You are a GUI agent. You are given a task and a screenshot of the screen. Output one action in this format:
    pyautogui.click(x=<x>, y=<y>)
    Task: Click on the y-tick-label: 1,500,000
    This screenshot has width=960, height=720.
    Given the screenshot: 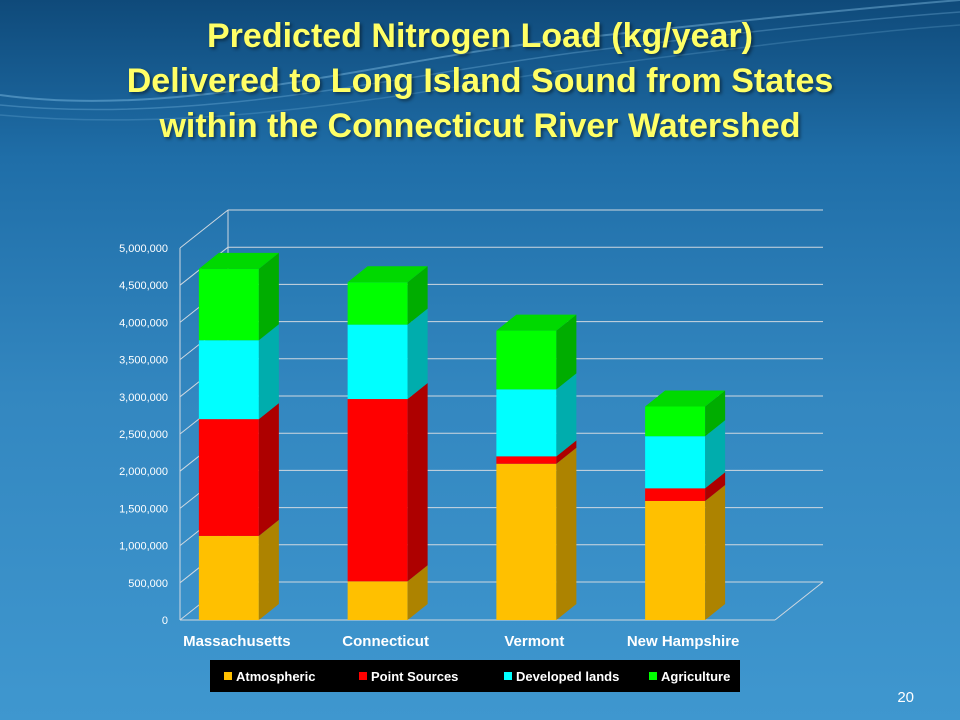 What is the action you would take?
    pyautogui.click(x=143, y=509)
    